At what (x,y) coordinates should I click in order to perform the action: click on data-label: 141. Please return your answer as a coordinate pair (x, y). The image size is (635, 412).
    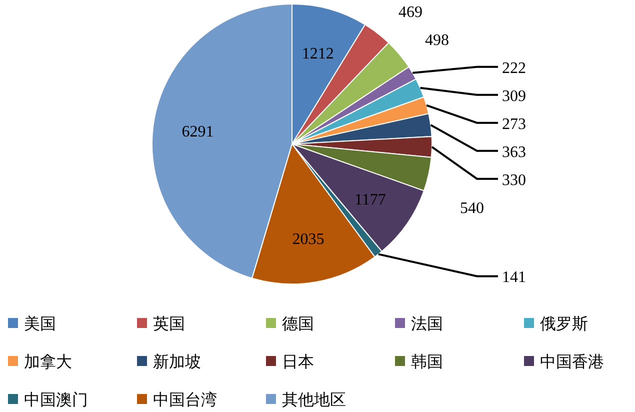
    Looking at the image, I should click on (514, 277).